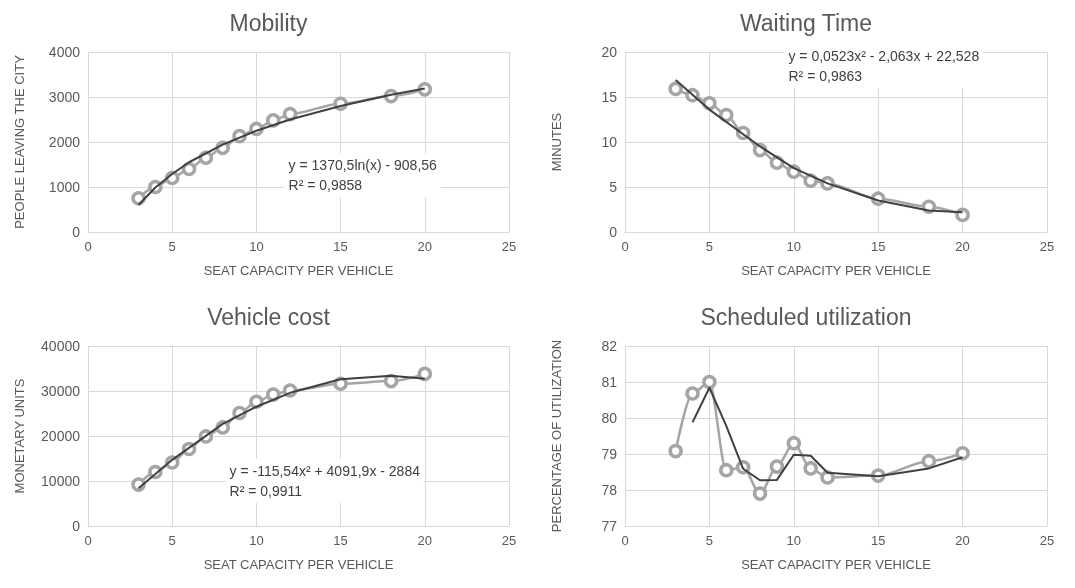 This screenshot has height=588, width=1075. I want to click on y-tick-label: 10000, so click(61, 481).